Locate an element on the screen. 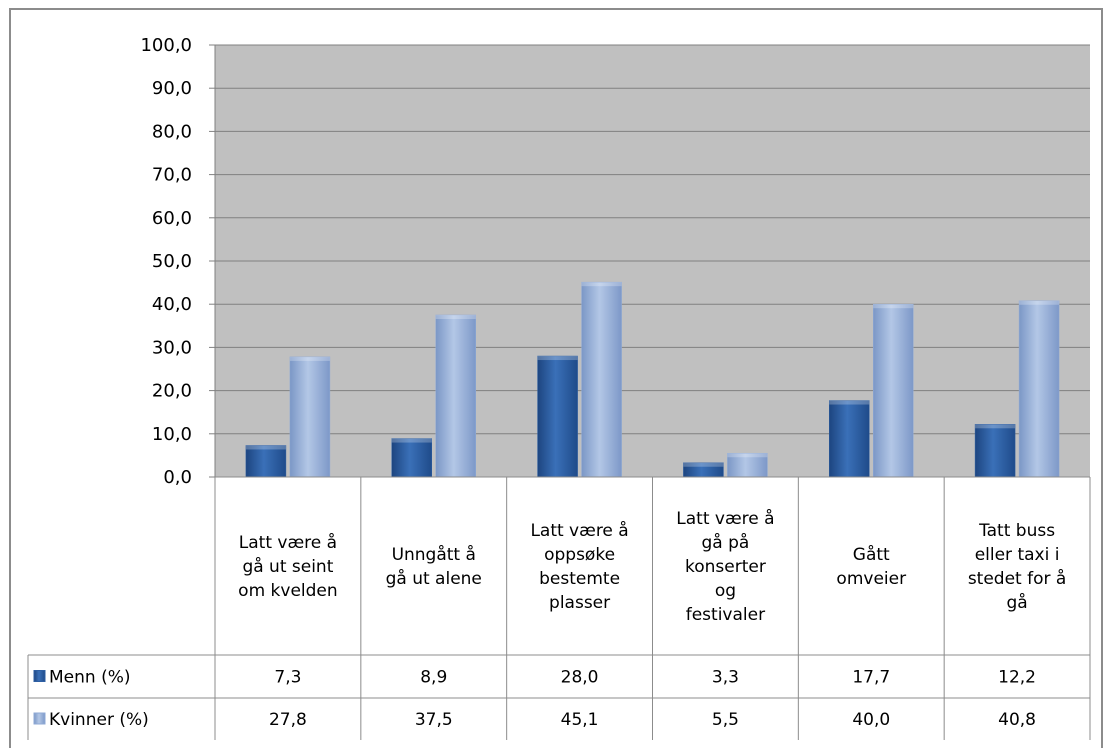  data-value: 5,5 is located at coordinates (725, 720).